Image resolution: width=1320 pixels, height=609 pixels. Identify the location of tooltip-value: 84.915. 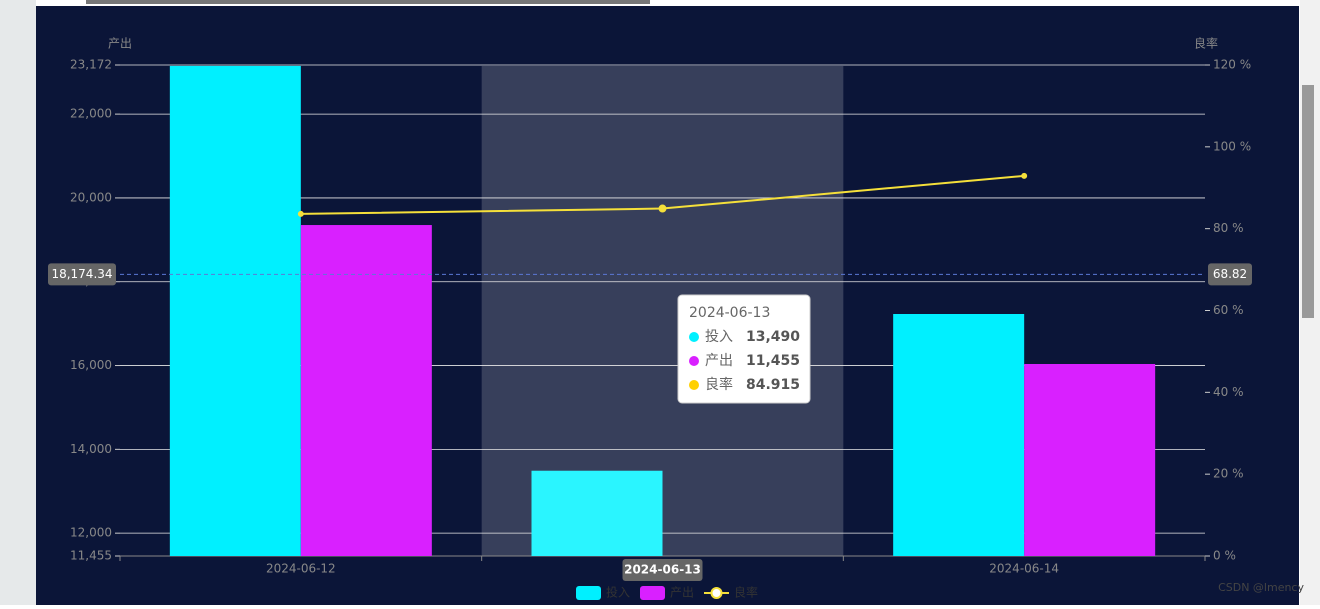
(773, 385).